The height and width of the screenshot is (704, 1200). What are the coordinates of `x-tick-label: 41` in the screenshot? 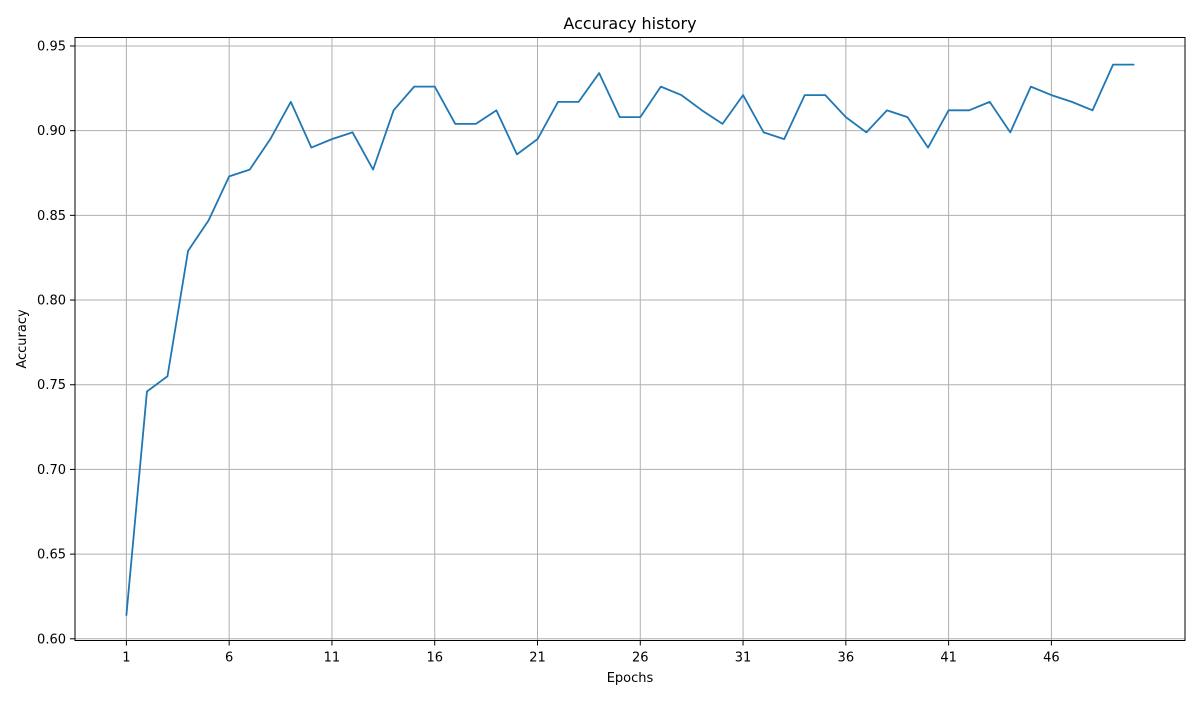 It's located at (948, 658).